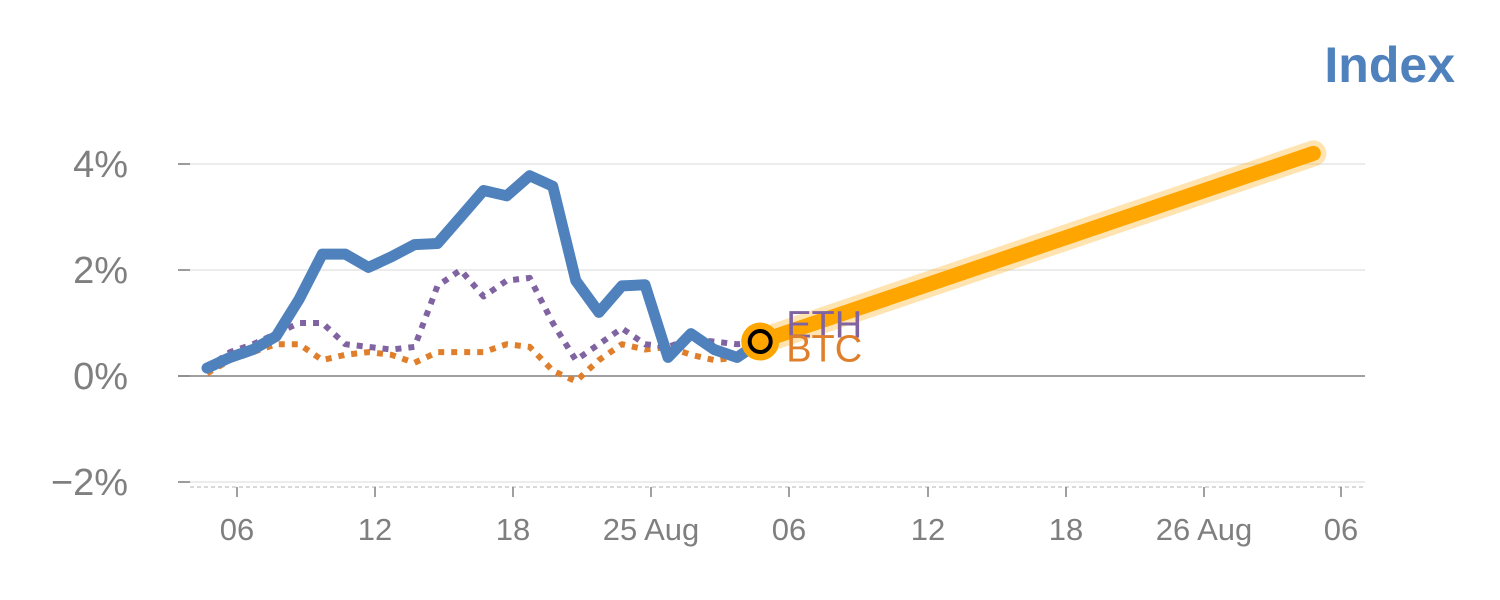 Image resolution: width=1500 pixels, height=600 pixels. What do you see at coordinates (1204, 529) in the screenshot?
I see `x-tick-label: 26 Aug` at bounding box center [1204, 529].